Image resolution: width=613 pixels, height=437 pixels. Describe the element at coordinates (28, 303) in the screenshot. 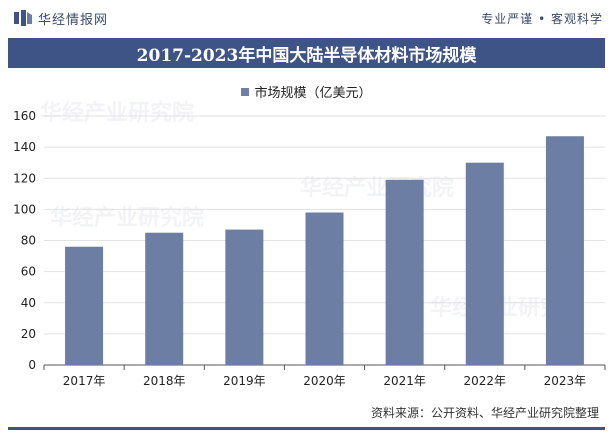

I see `y-tick-label: 40` at that location.